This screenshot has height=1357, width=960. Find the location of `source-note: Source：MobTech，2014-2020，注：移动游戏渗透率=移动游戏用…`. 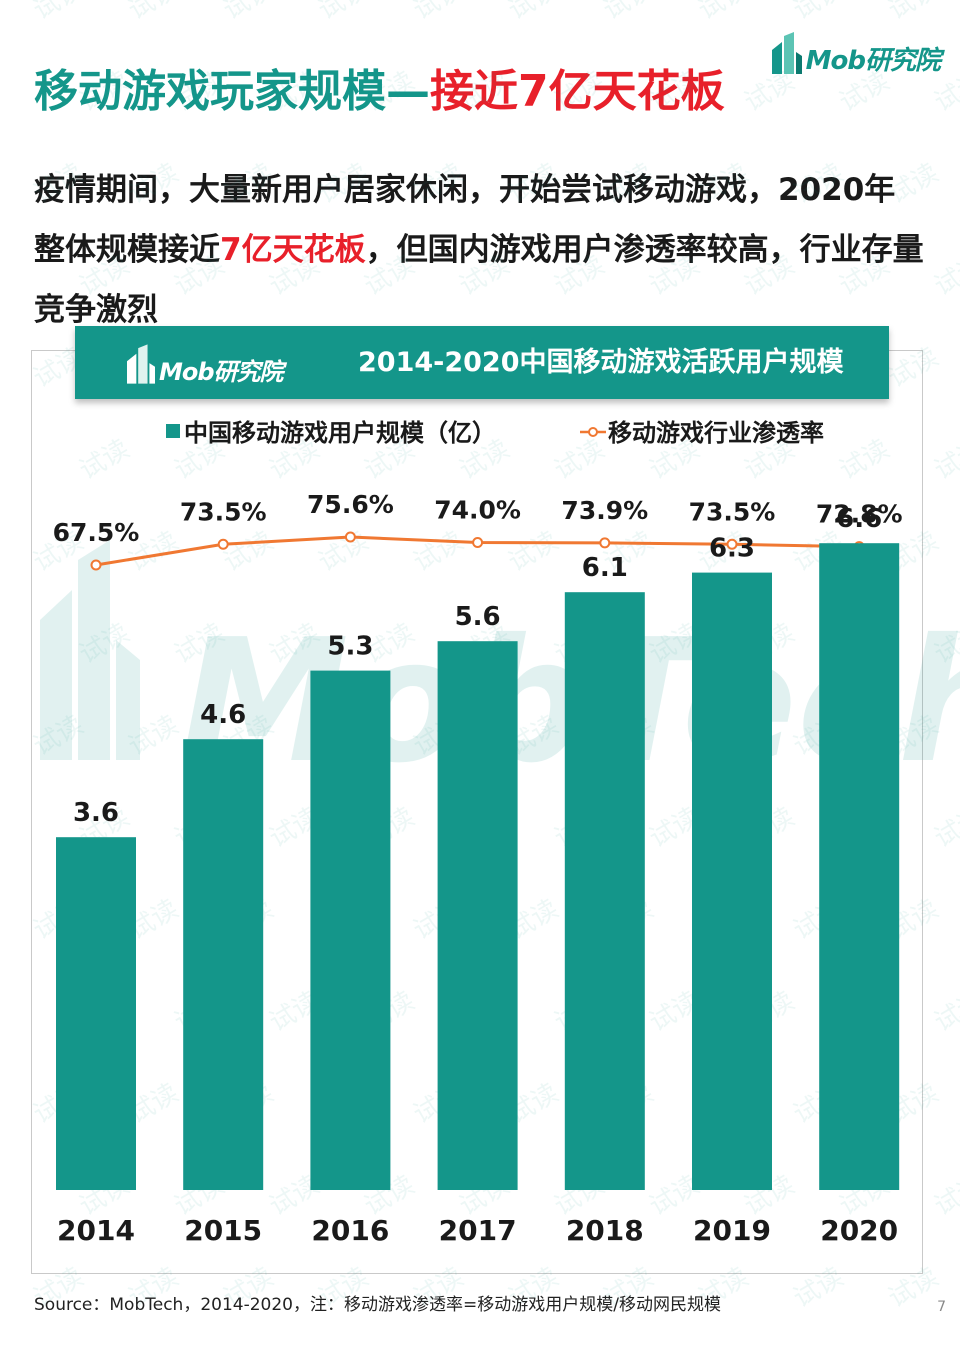

source-note: Source：MobTech，2014-2020，注：移动游戏渗透率=移动游戏用… is located at coordinates (377, 1305).